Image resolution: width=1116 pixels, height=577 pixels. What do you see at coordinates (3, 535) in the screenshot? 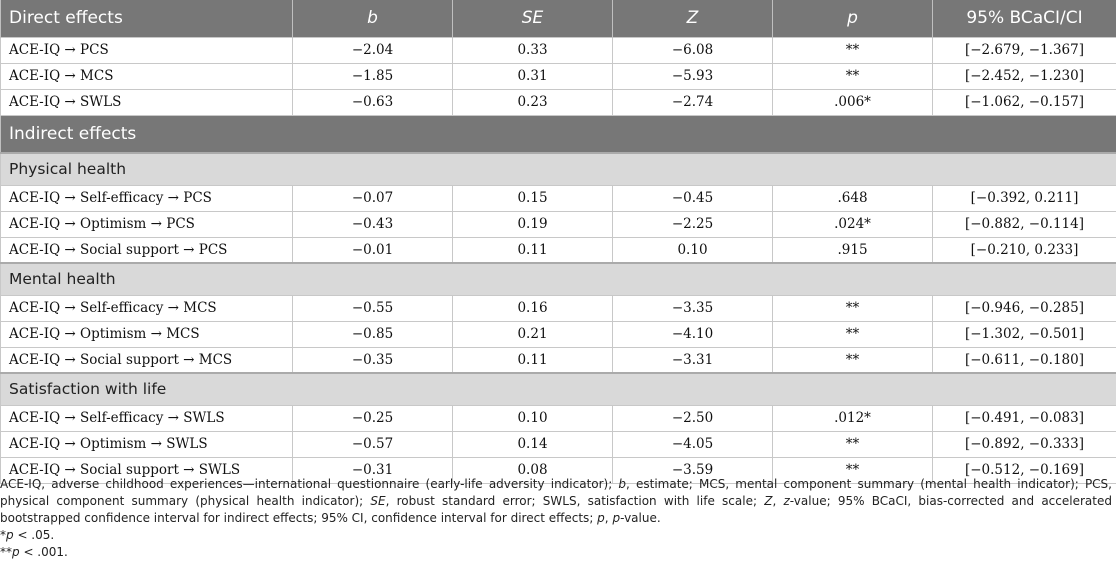
I see `footnote-mark: *` at bounding box center [3, 535].